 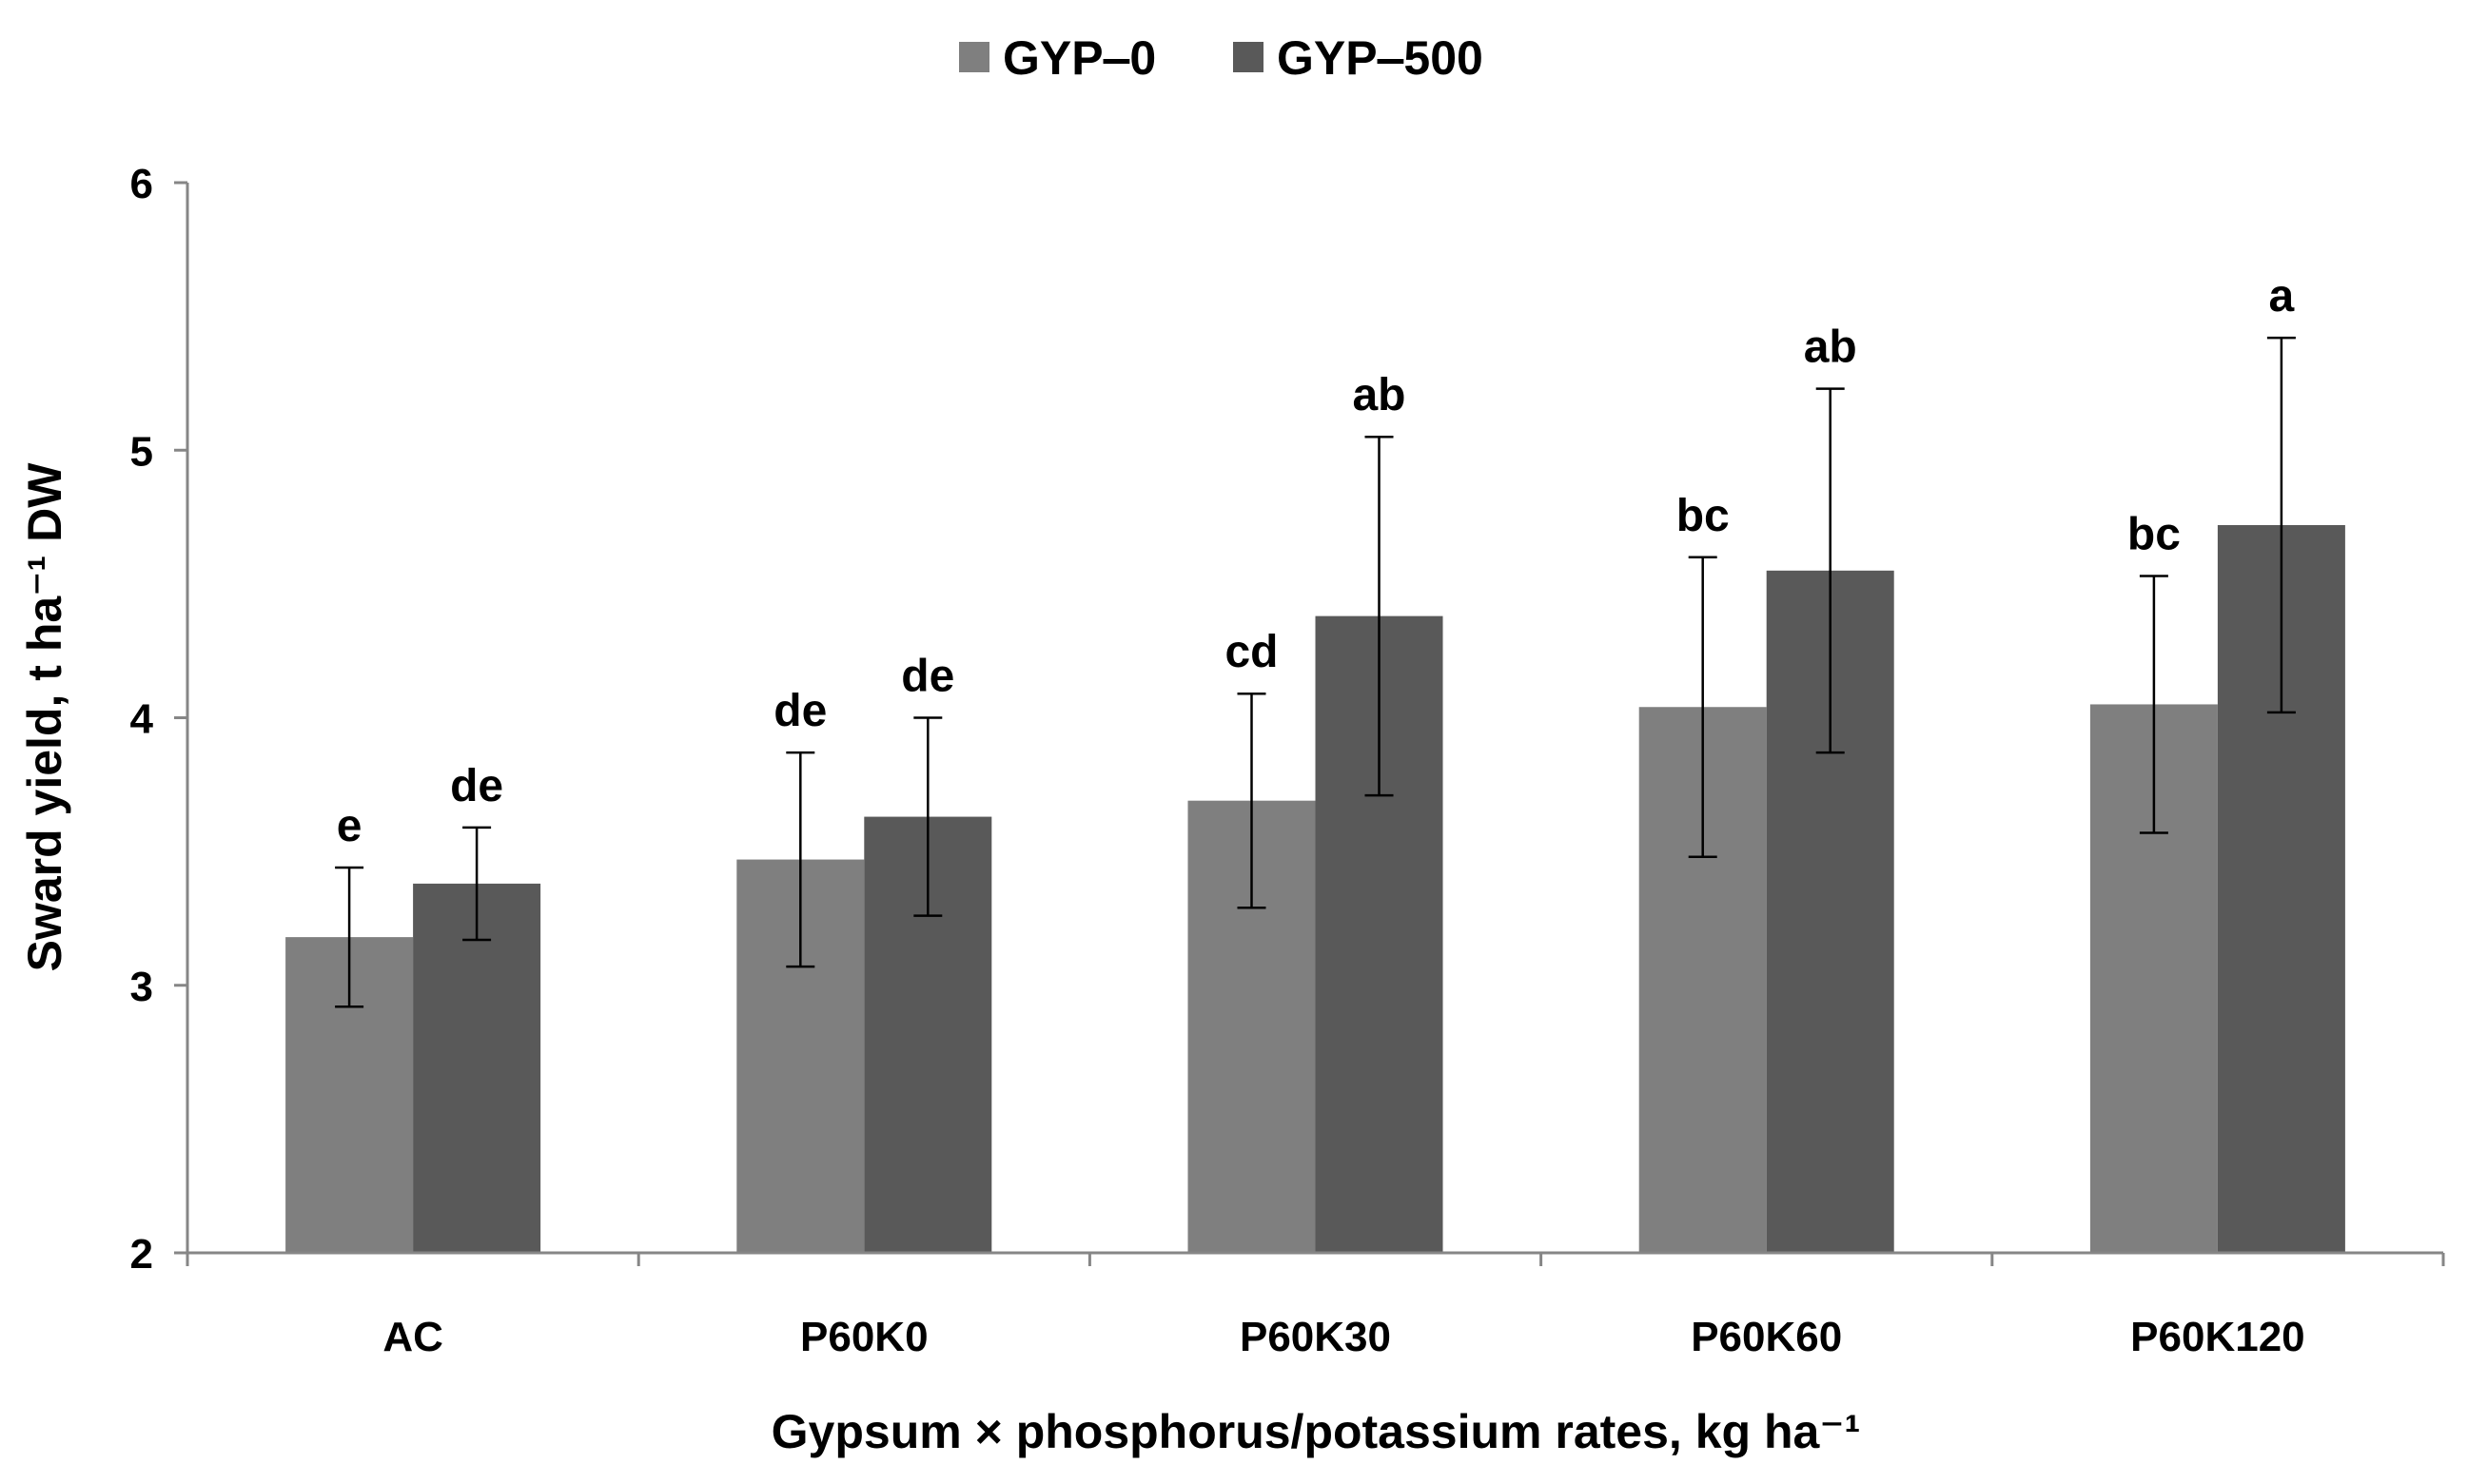 What do you see at coordinates (412, 1337) in the screenshot?
I see `x-tick-label: AC` at bounding box center [412, 1337].